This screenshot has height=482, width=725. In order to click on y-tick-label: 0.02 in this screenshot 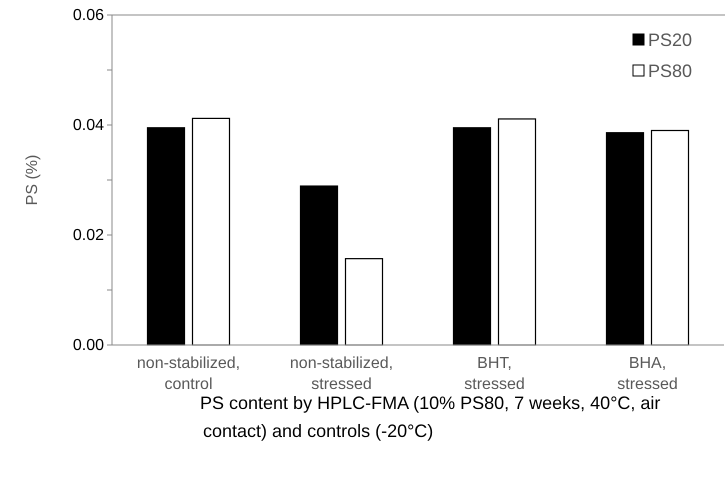, I will do `click(88, 235)`.